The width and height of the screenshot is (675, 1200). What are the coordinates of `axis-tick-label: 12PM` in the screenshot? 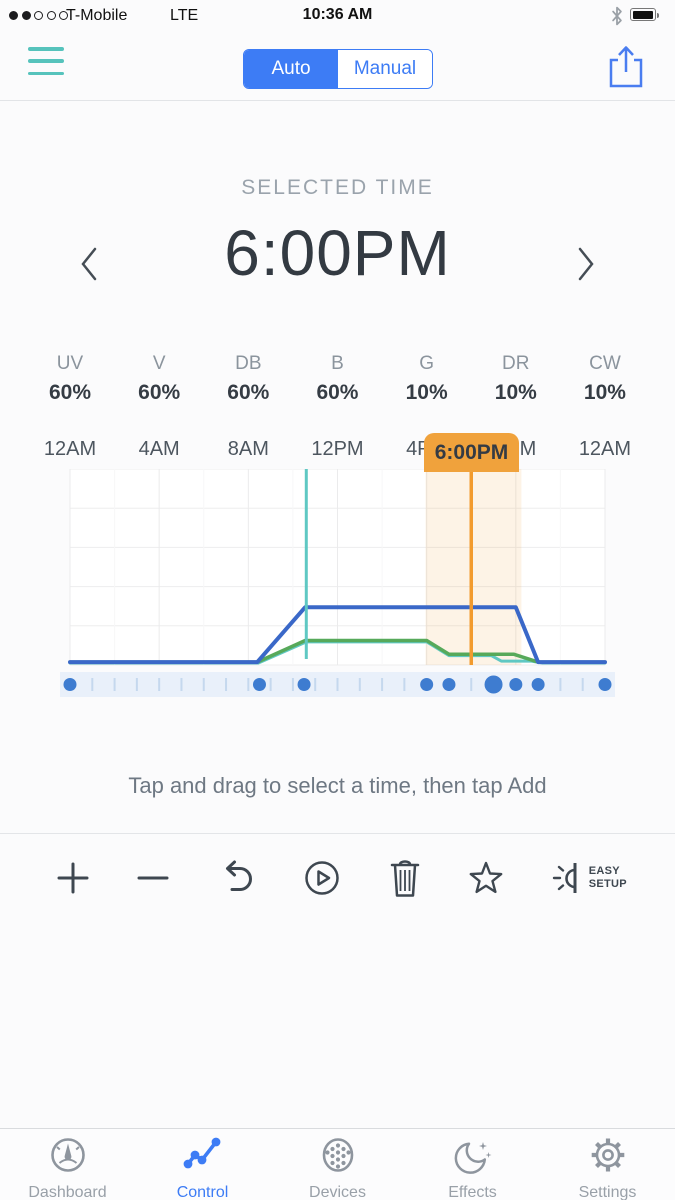 It's located at (337, 449).